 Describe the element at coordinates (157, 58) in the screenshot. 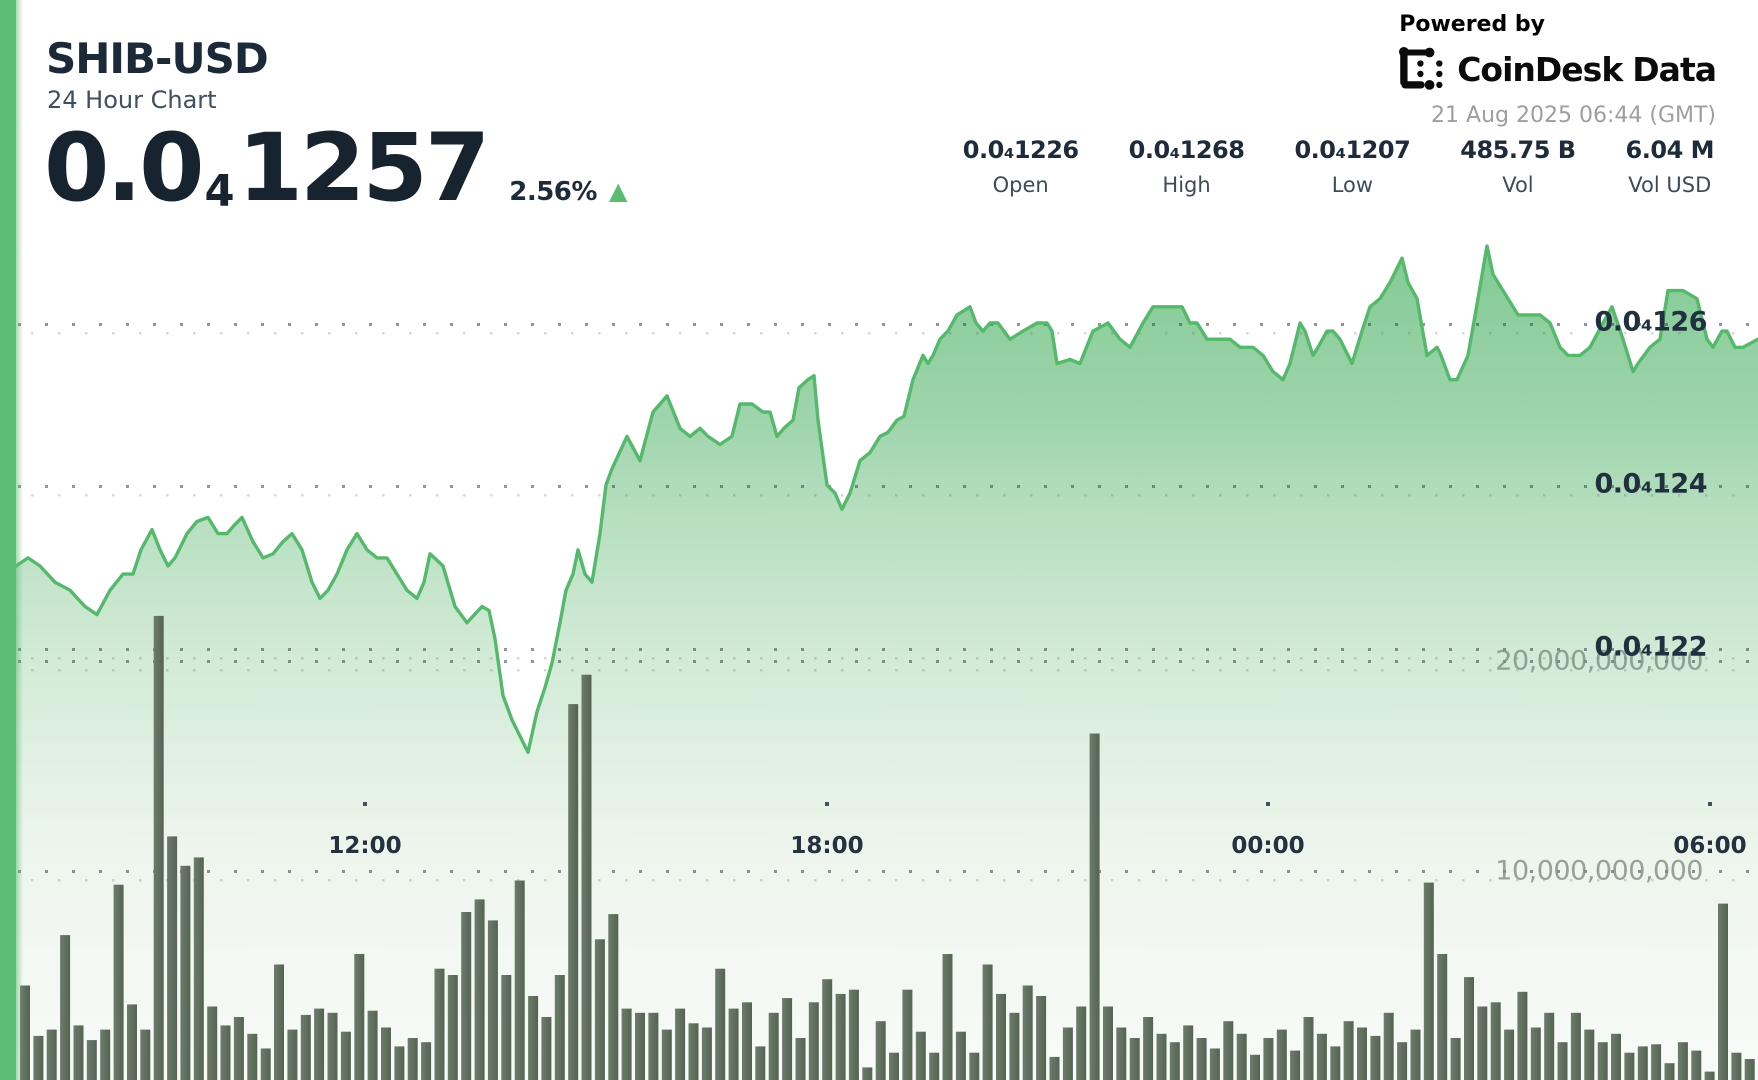

I see `page-title-symbol: SHIB-USD` at that location.